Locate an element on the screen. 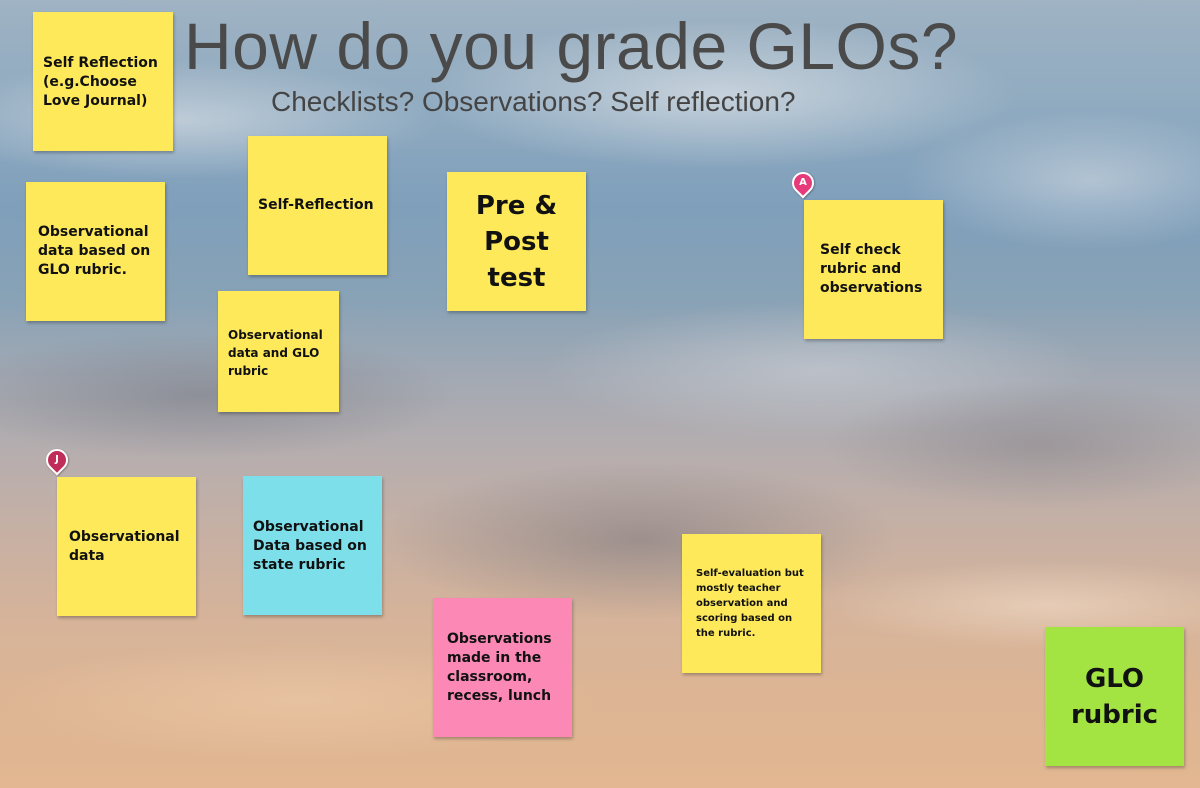 This screenshot has height=788, width=1200. author-avatar-label: A is located at coordinates (803, 182).